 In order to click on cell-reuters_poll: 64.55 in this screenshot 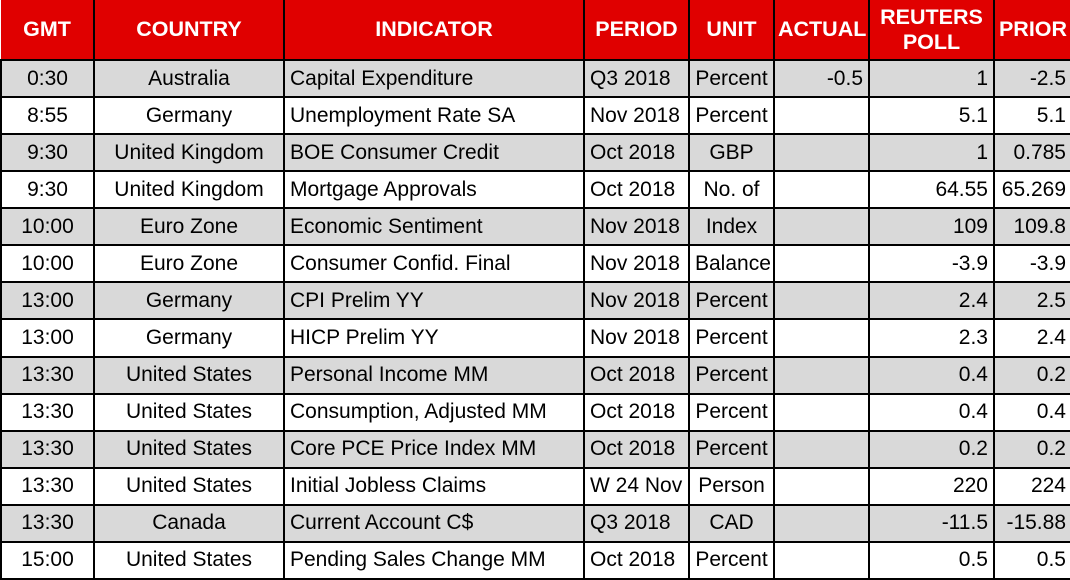, I will do `click(931, 190)`.